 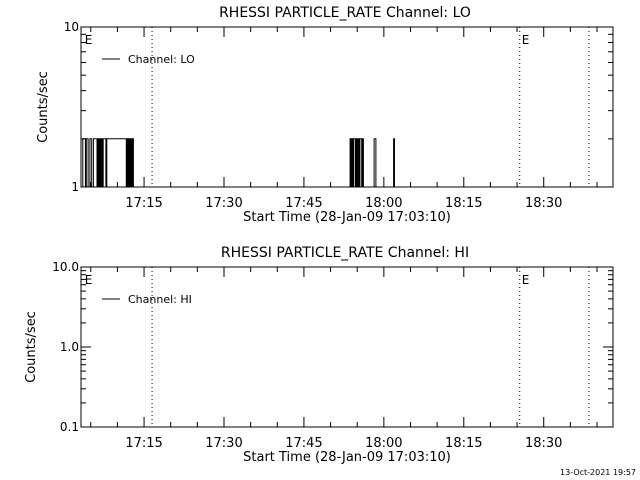 I want to click on y-tick-label: 1, so click(x=75, y=187).